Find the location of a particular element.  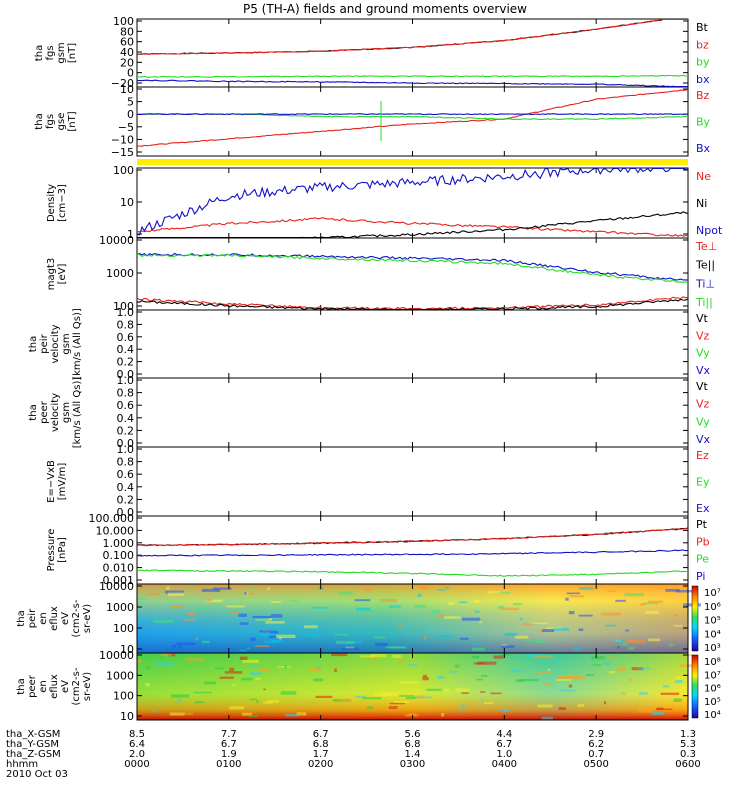

xaxis-value: 0300 is located at coordinates (412, 764).